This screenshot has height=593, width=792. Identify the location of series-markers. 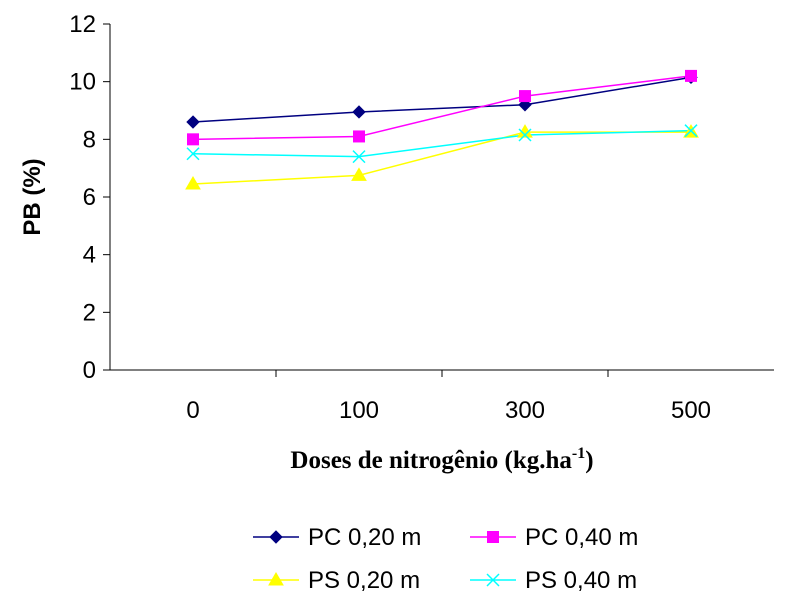
(442, 129).